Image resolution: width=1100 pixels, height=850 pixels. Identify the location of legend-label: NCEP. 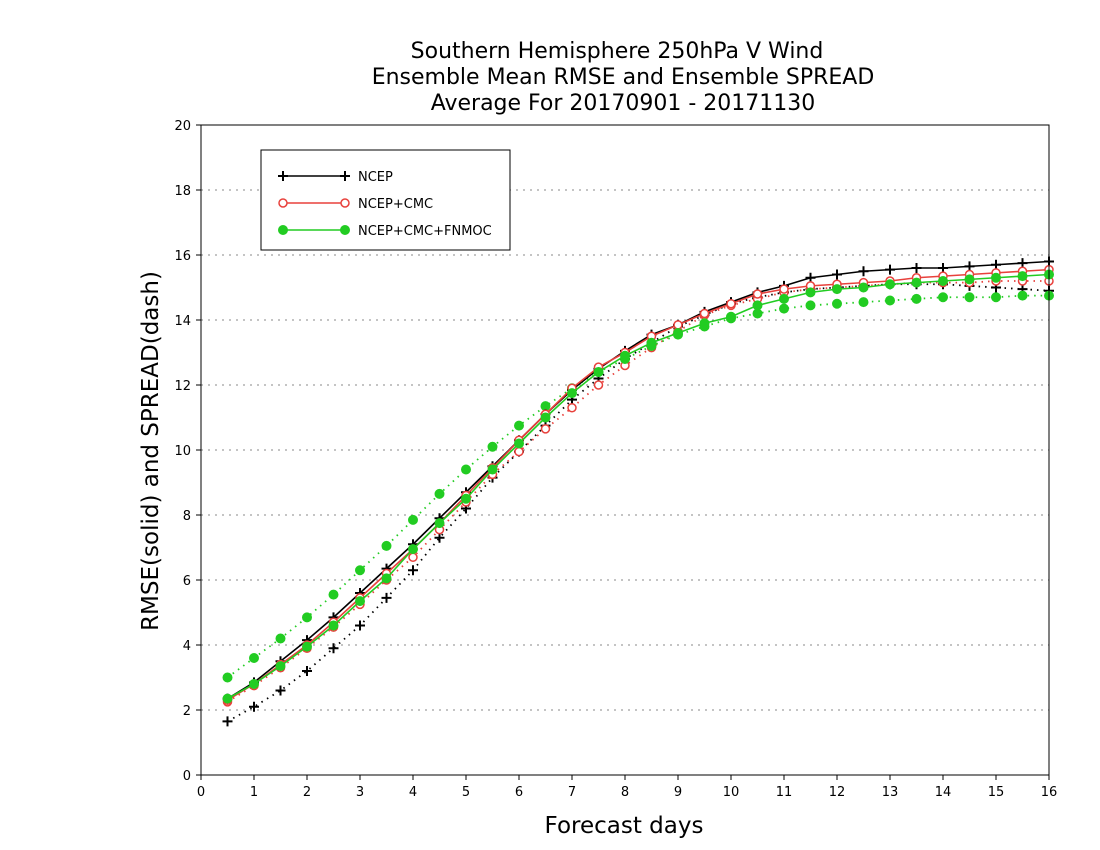
(375, 177).